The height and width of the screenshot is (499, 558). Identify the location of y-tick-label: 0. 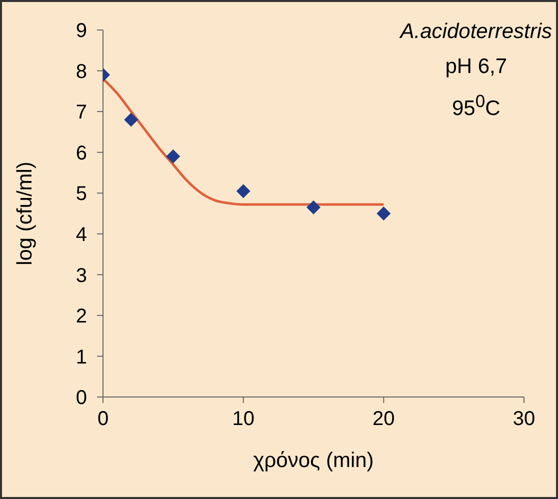
(81, 398).